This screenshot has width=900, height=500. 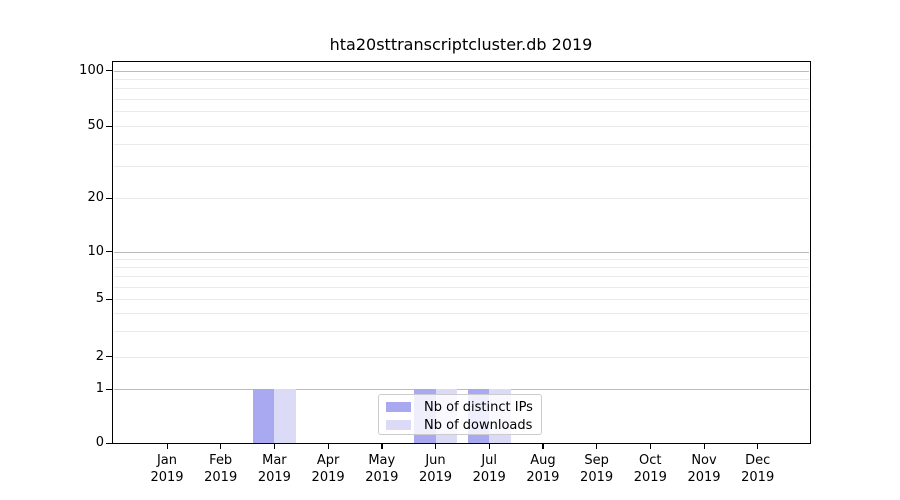 What do you see at coordinates (596, 460) in the screenshot?
I see `x-tick-month: Sep` at bounding box center [596, 460].